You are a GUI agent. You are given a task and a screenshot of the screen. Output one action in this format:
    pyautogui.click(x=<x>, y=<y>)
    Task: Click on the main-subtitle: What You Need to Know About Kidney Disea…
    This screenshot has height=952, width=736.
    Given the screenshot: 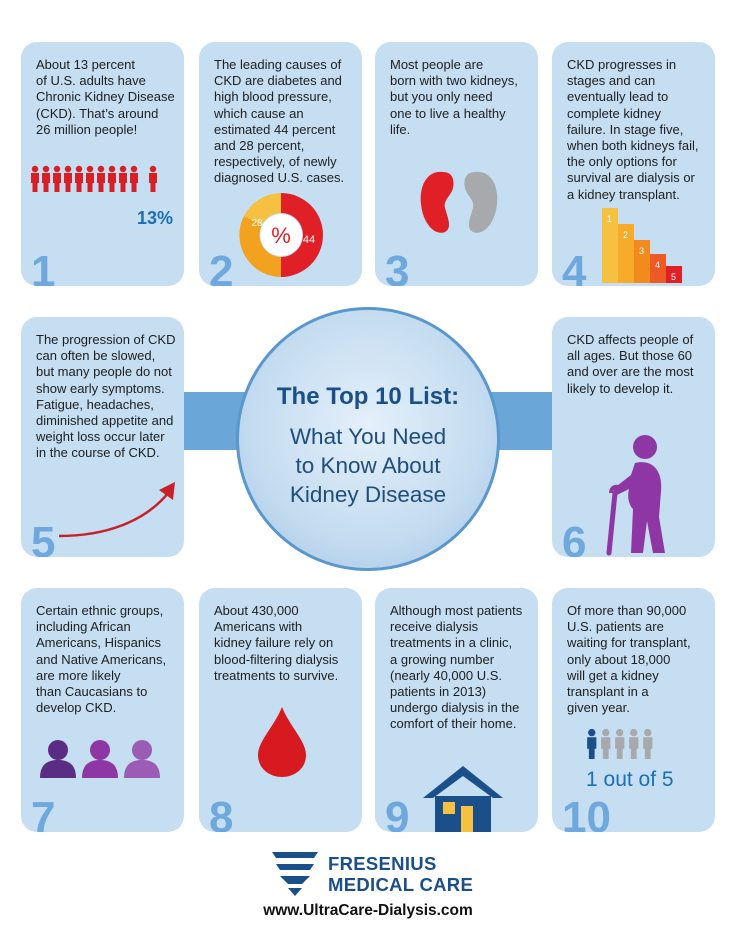 What is the action you would take?
    pyautogui.click(x=368, y=465)
    